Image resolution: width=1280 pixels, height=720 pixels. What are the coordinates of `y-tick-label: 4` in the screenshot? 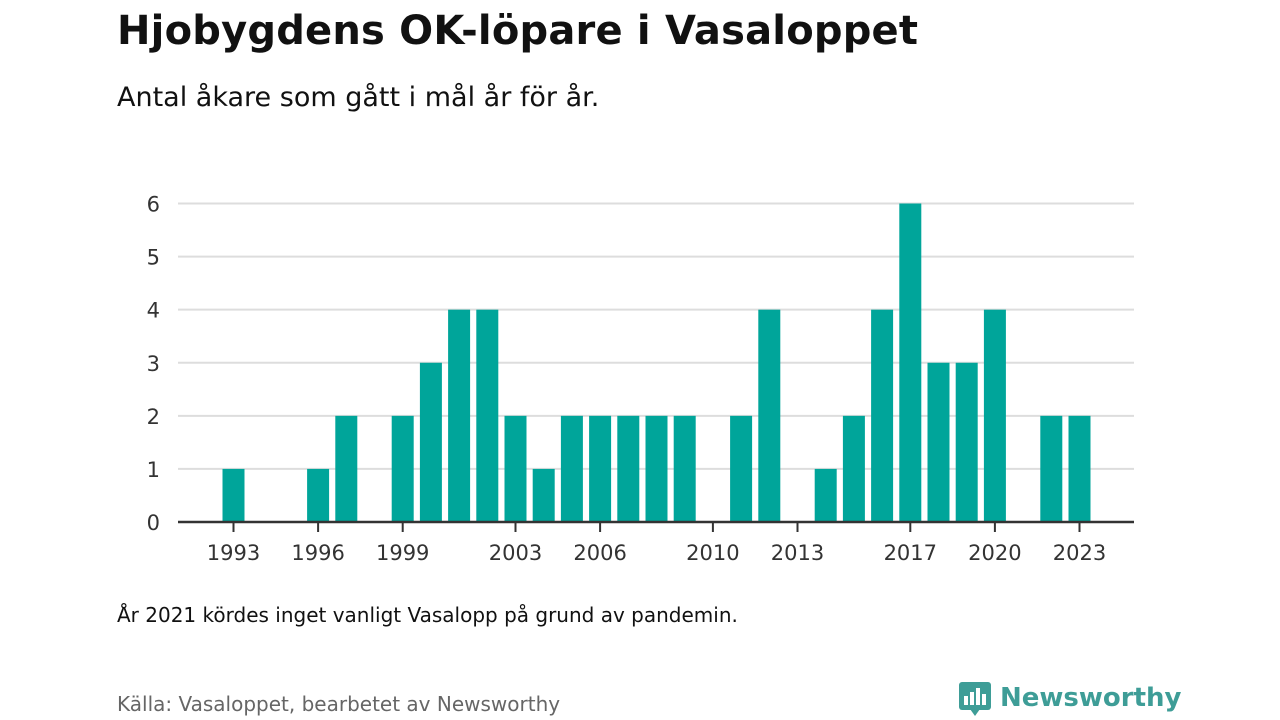 It's located at (153, 311).